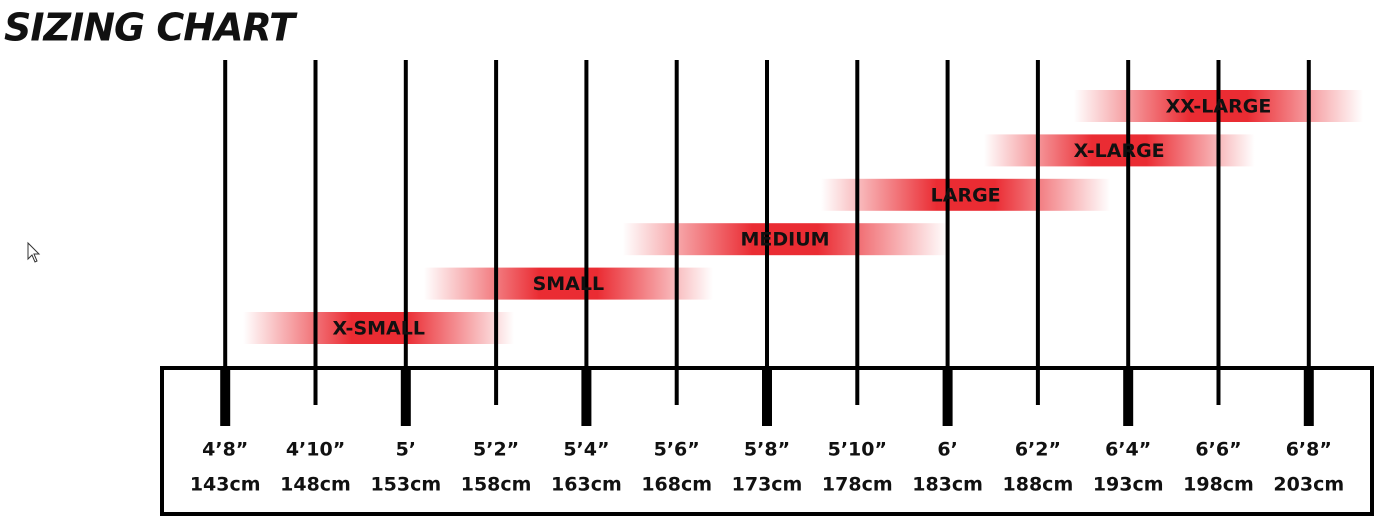  Describe the element at coordinates (151, 28) in the screenshot. I see `chart-title: SIZING CHART` at that location.